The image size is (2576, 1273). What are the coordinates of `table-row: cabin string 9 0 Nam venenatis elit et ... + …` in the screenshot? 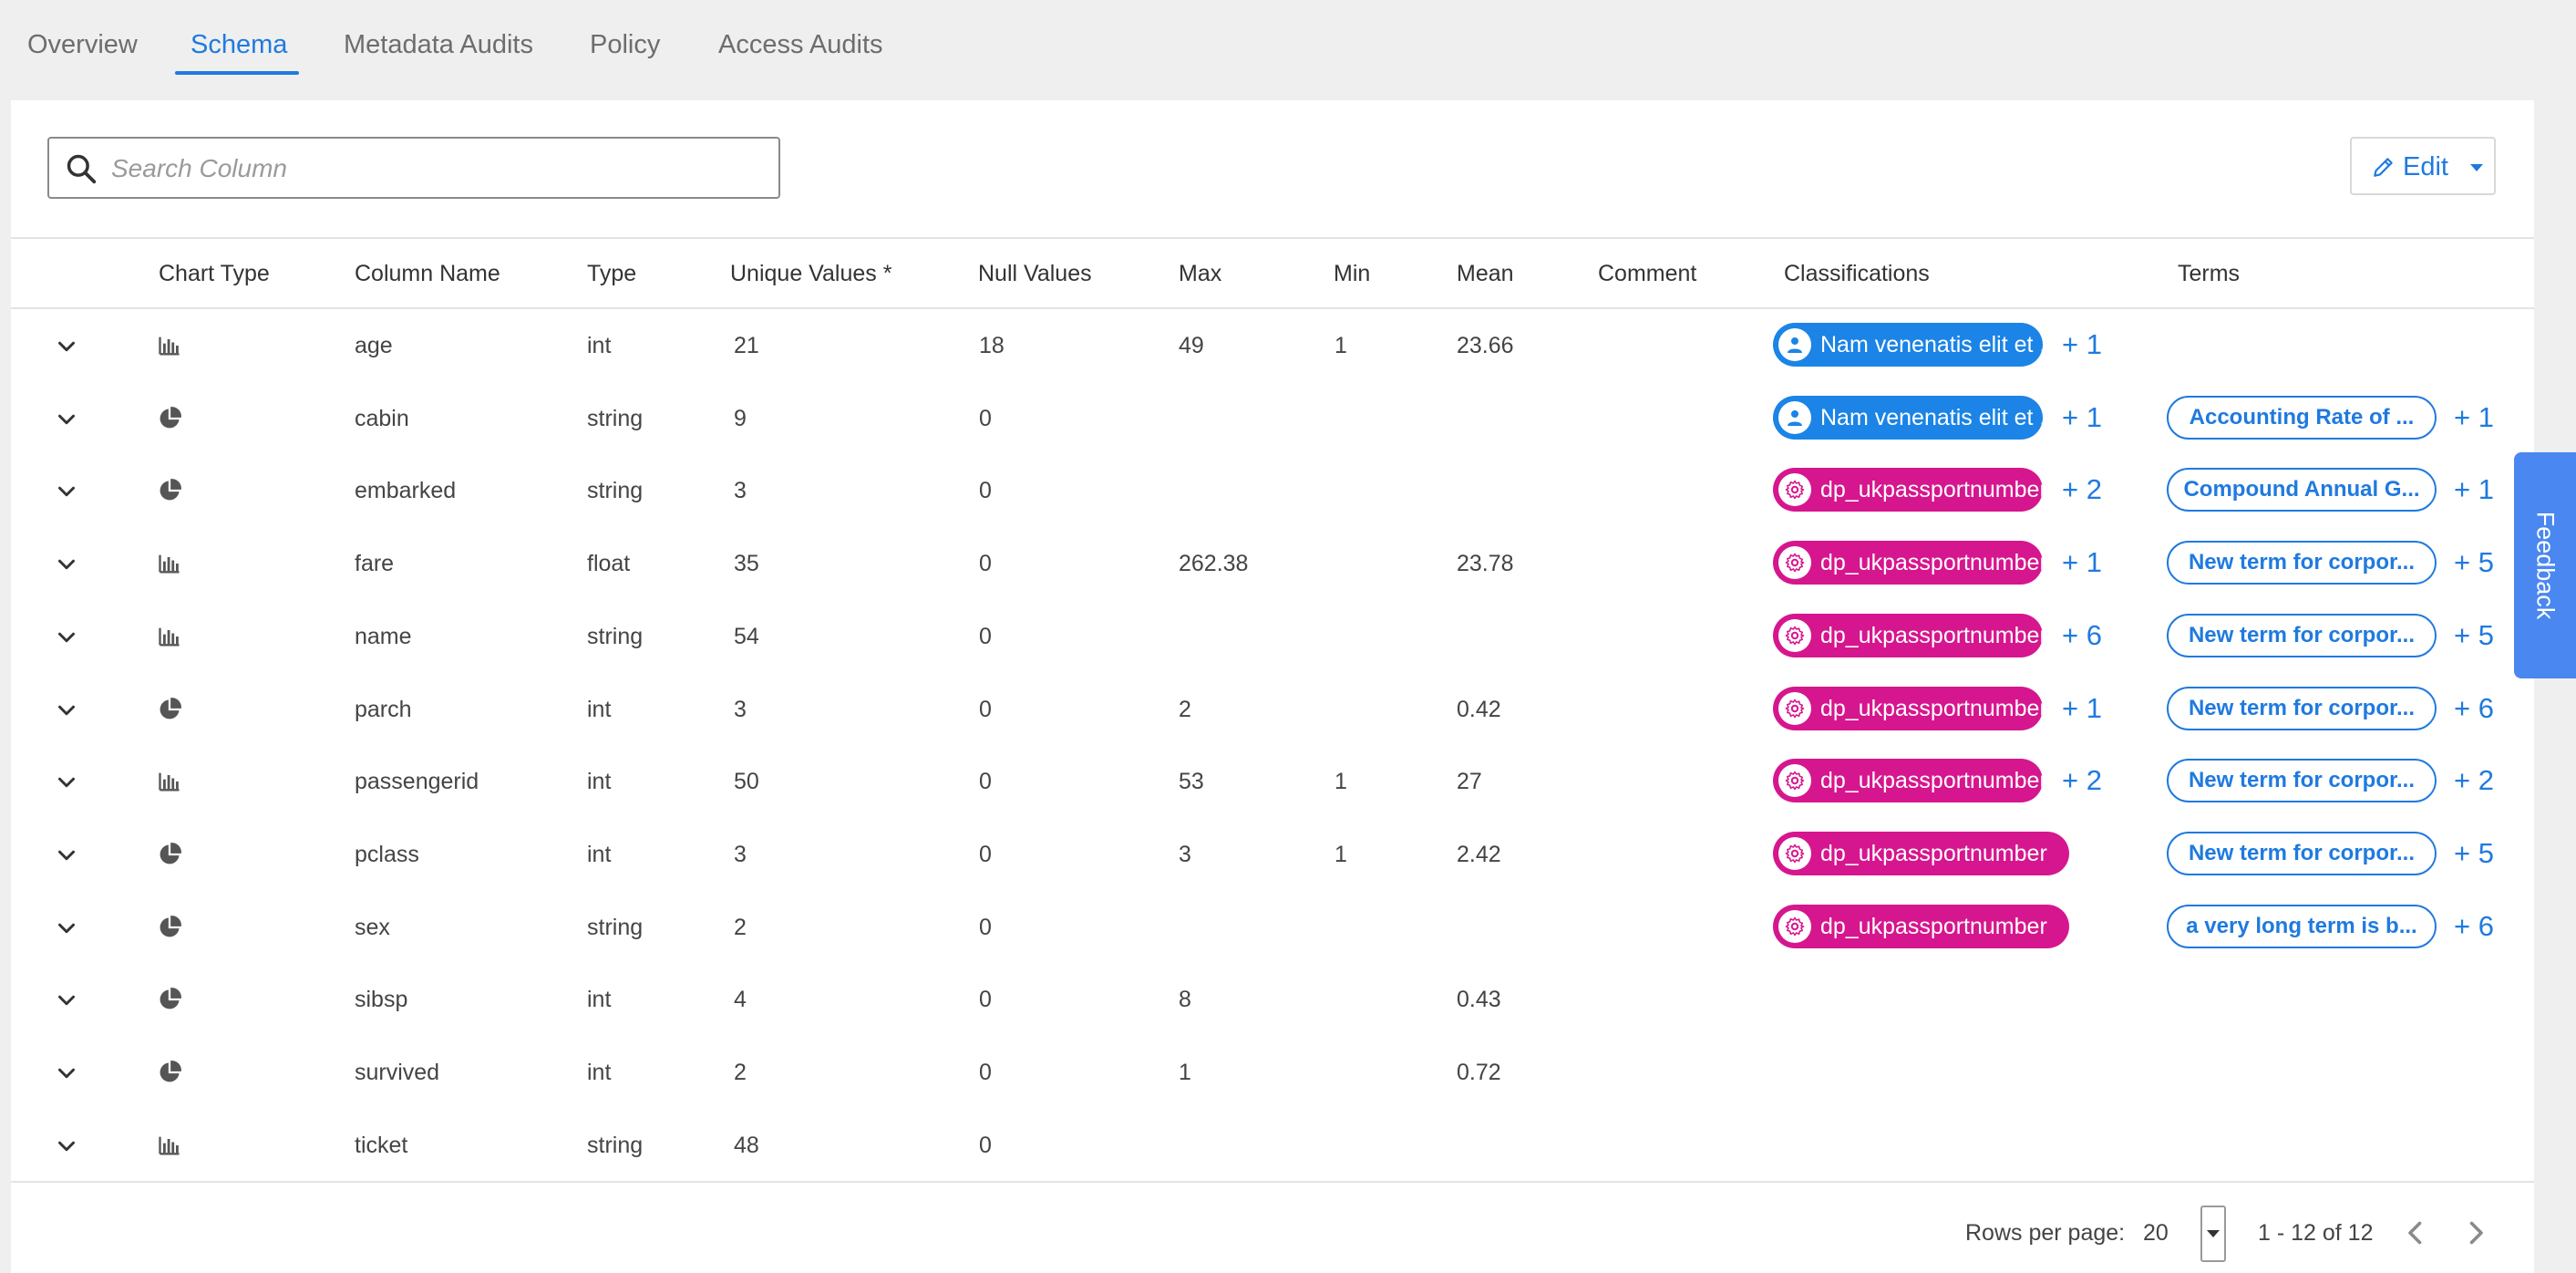 It's located at (1272, 418).